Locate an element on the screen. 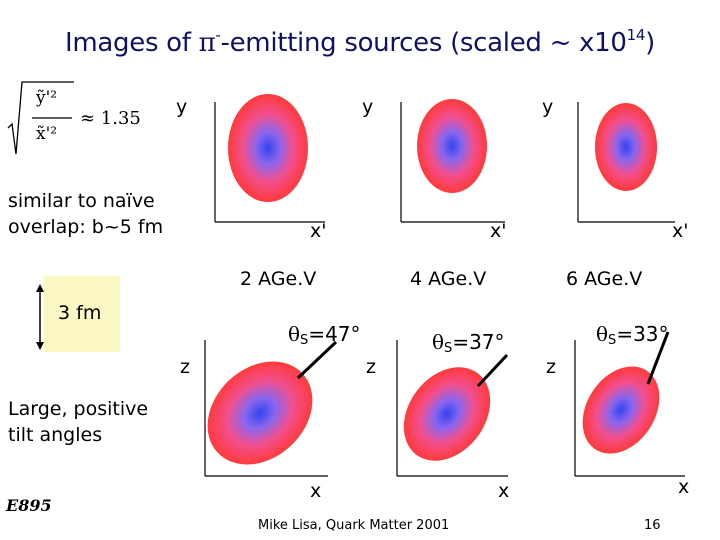 The width and height of the screenshot is (720, 540). scale-bar-arrow-up is located at coordinates (40, 288).